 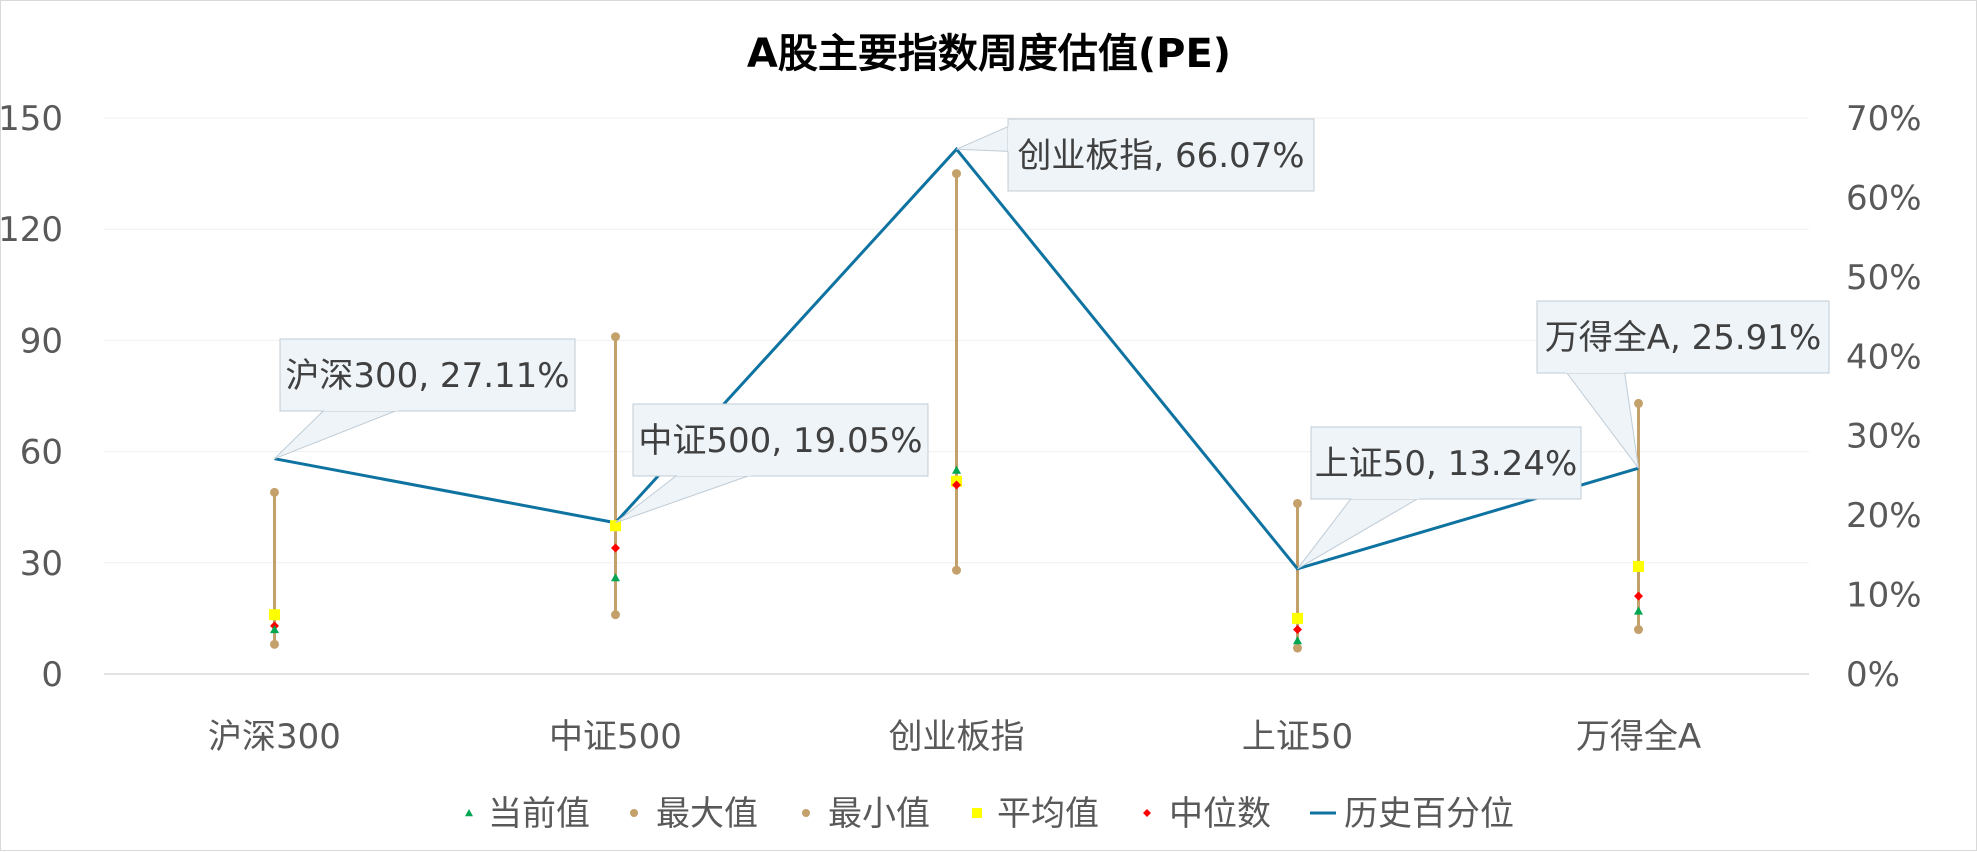 What do you see at coordinates (539, 814) in the screenshot?
I see `legend-label: 当前值` at bounding box center [539, 814].